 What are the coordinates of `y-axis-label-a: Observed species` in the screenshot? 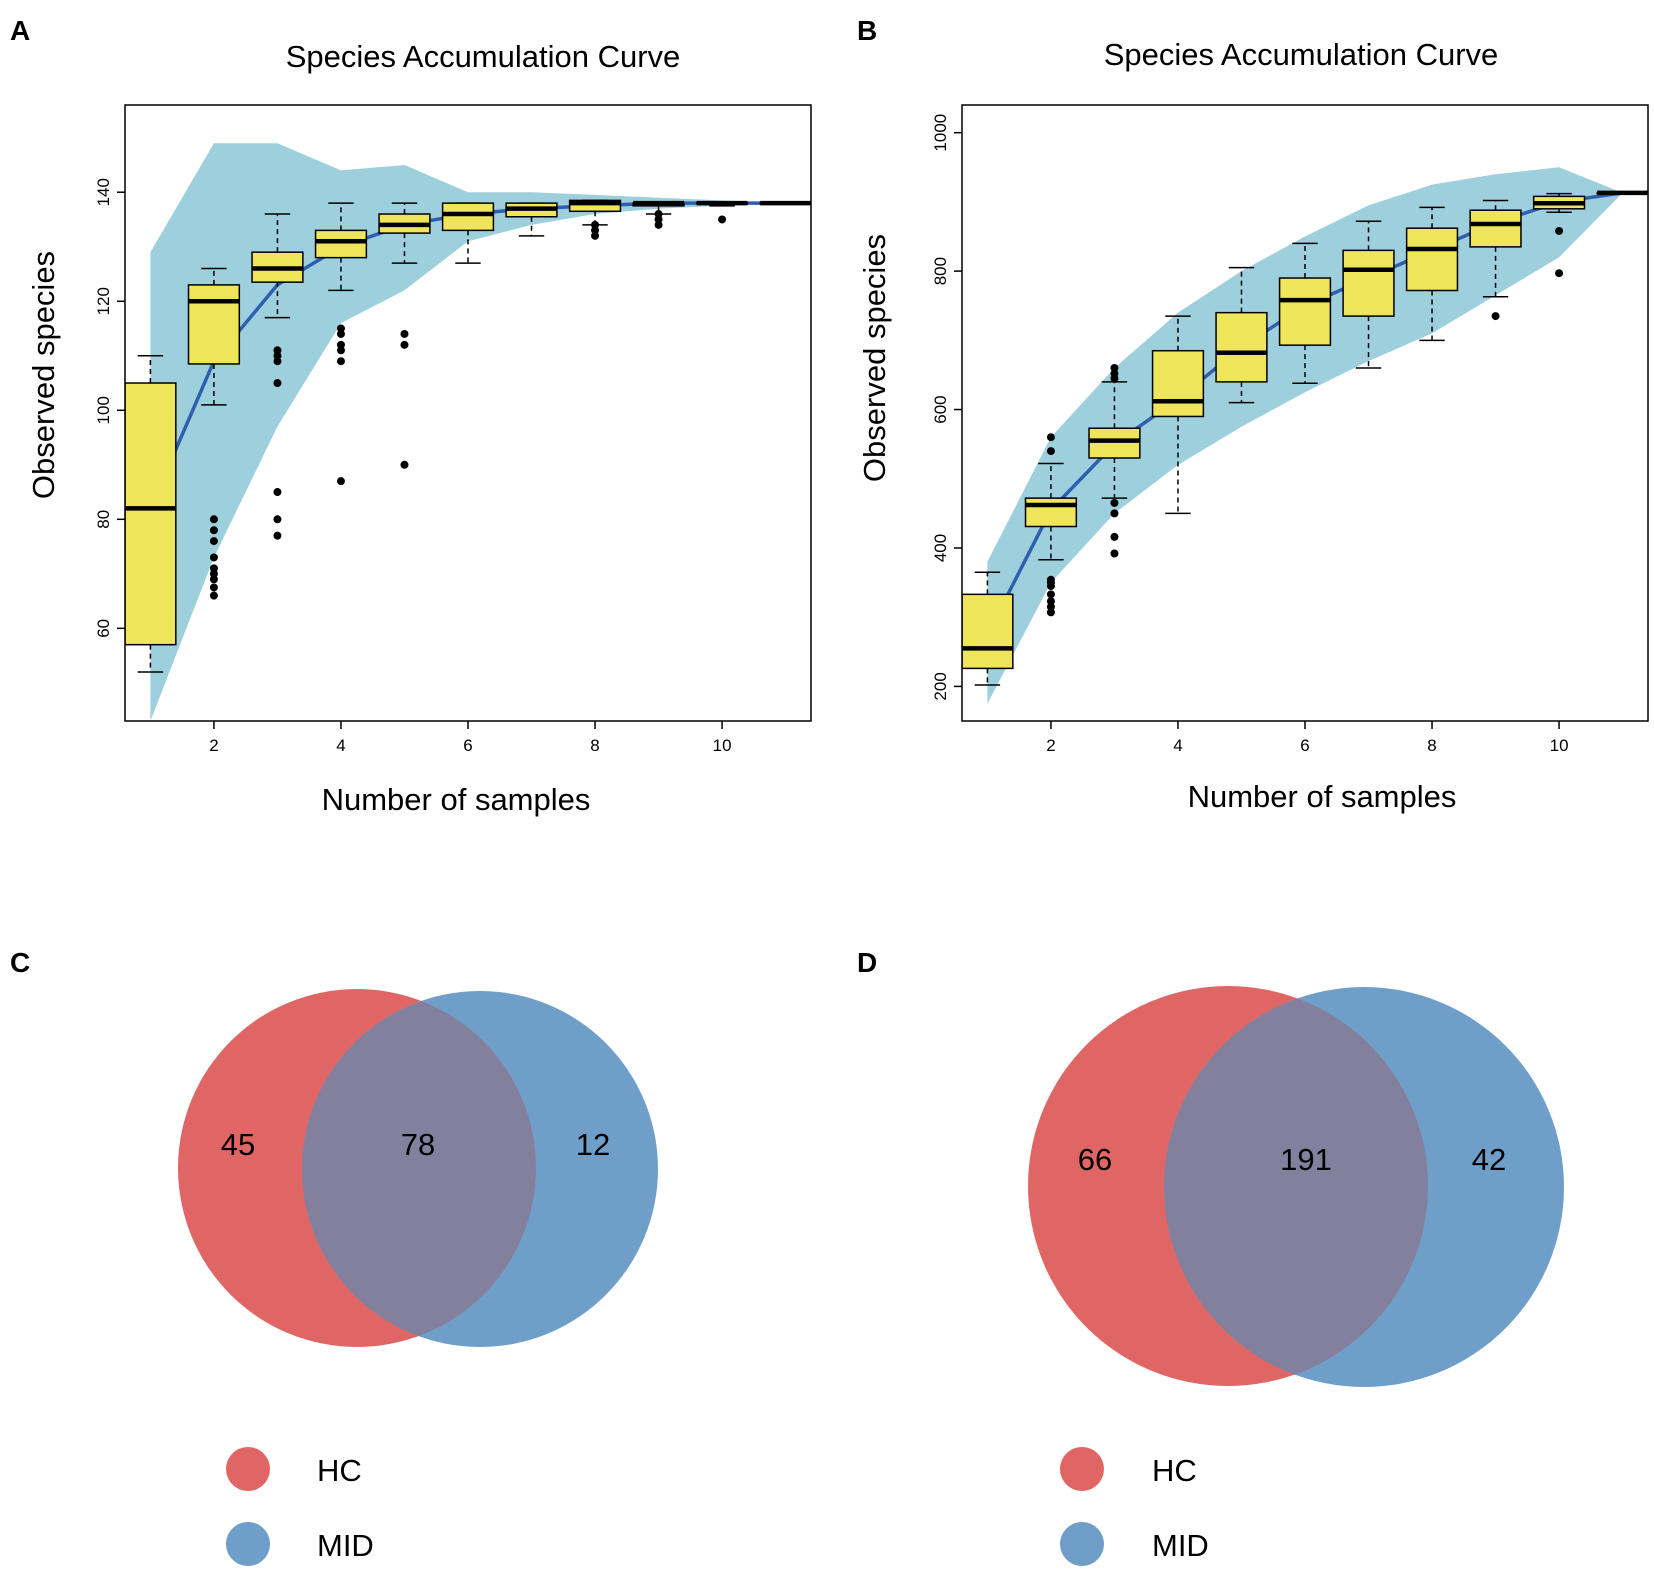 It's located at (43, 375).